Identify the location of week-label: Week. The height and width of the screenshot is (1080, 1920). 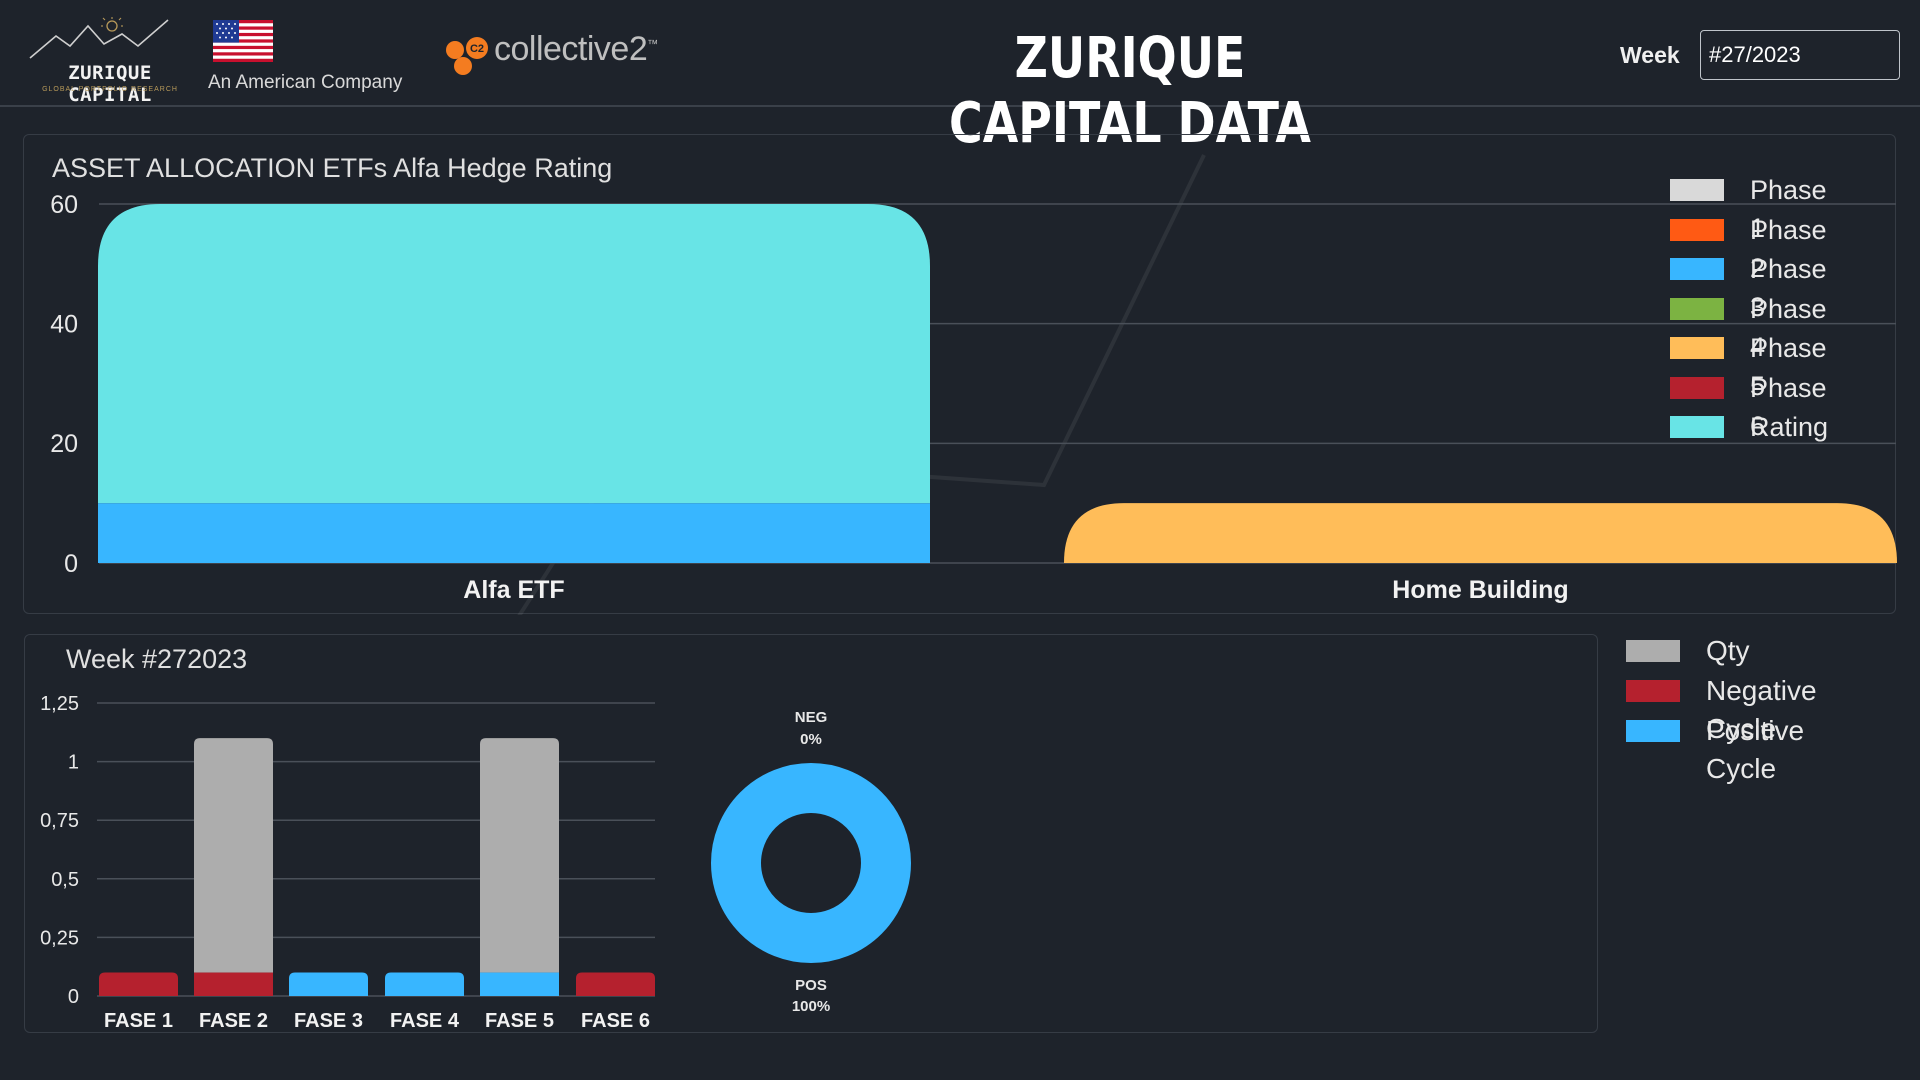
(1650, 55).